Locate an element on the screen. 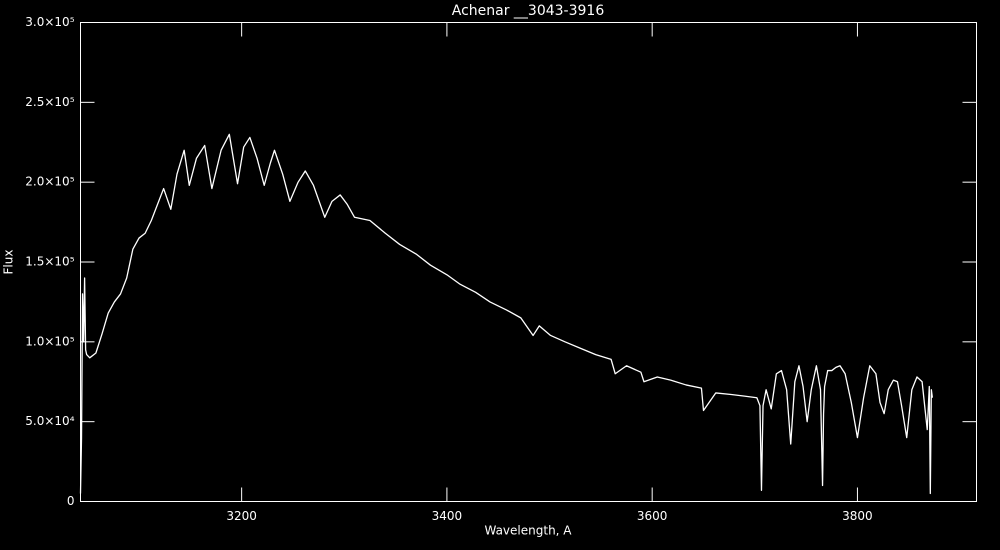  x-tick-label: 3200 is located at coordinates (241, 516).